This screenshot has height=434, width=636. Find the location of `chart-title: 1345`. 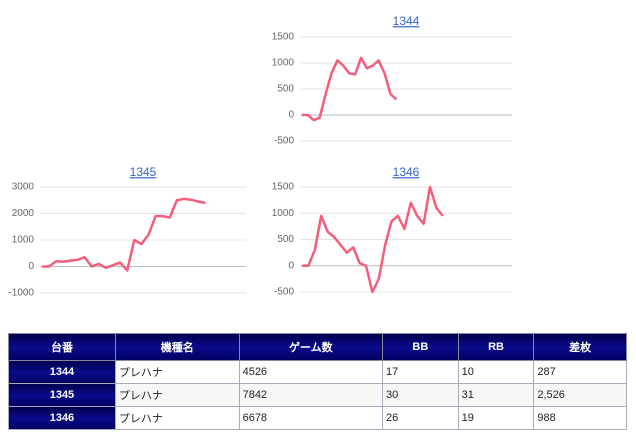

chart-title: 1345 is located at coordinates (143, 172).